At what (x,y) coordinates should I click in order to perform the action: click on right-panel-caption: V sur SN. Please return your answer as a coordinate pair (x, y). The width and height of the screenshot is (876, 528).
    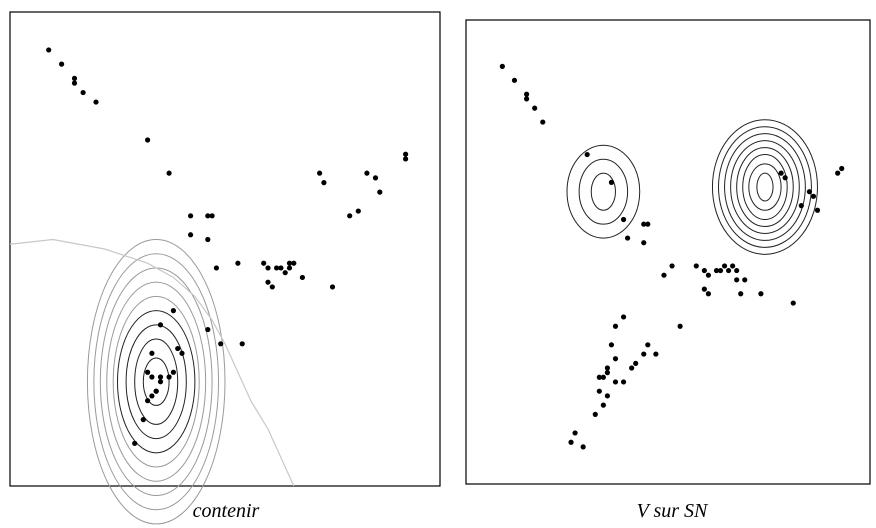
    Looking at the image, I should click on (672, 511).